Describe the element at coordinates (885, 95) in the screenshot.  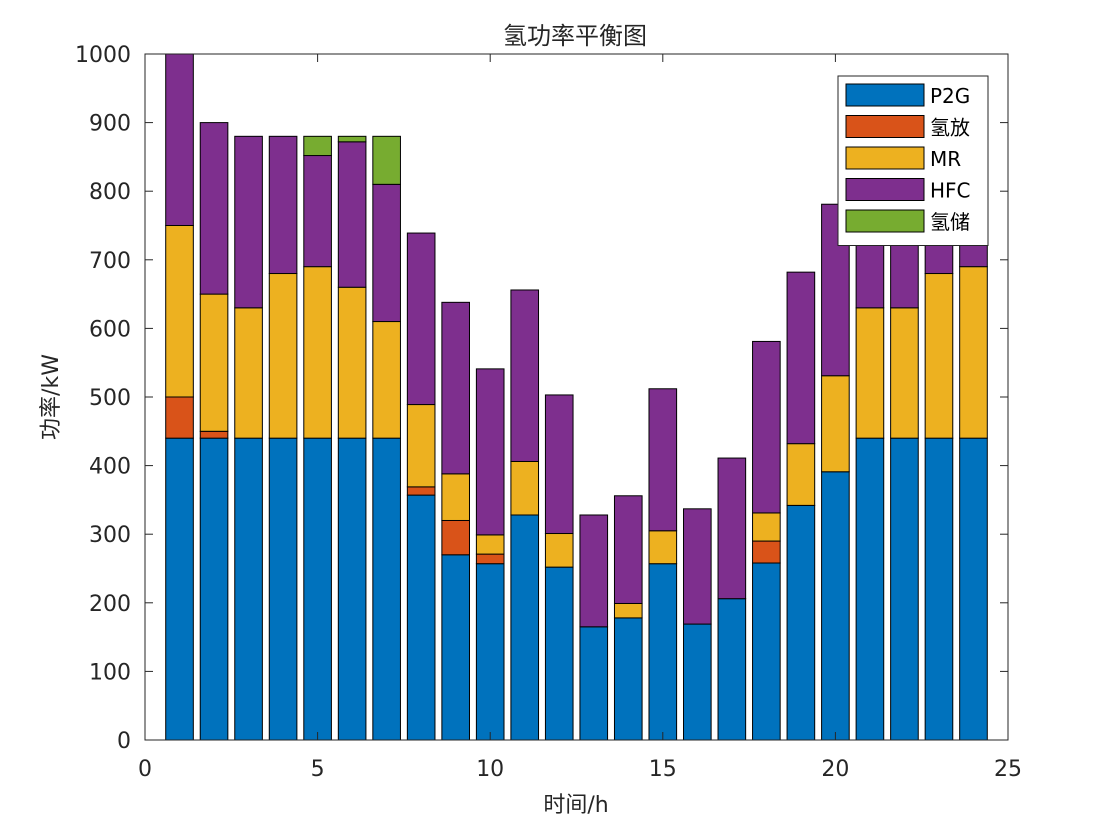
I see `legend-swatch-p2g` at that location.